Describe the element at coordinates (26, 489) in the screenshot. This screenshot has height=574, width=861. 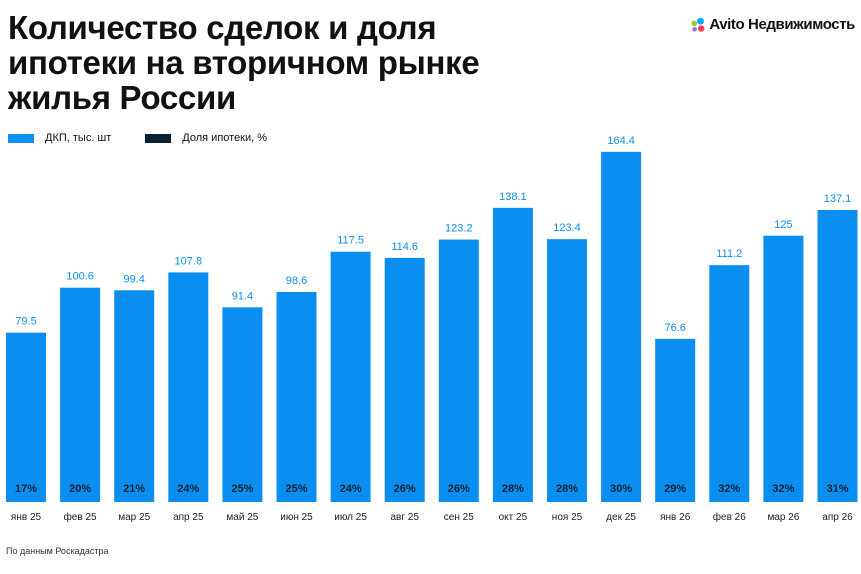
I see `mortgage-share-label: 17%` at that location.